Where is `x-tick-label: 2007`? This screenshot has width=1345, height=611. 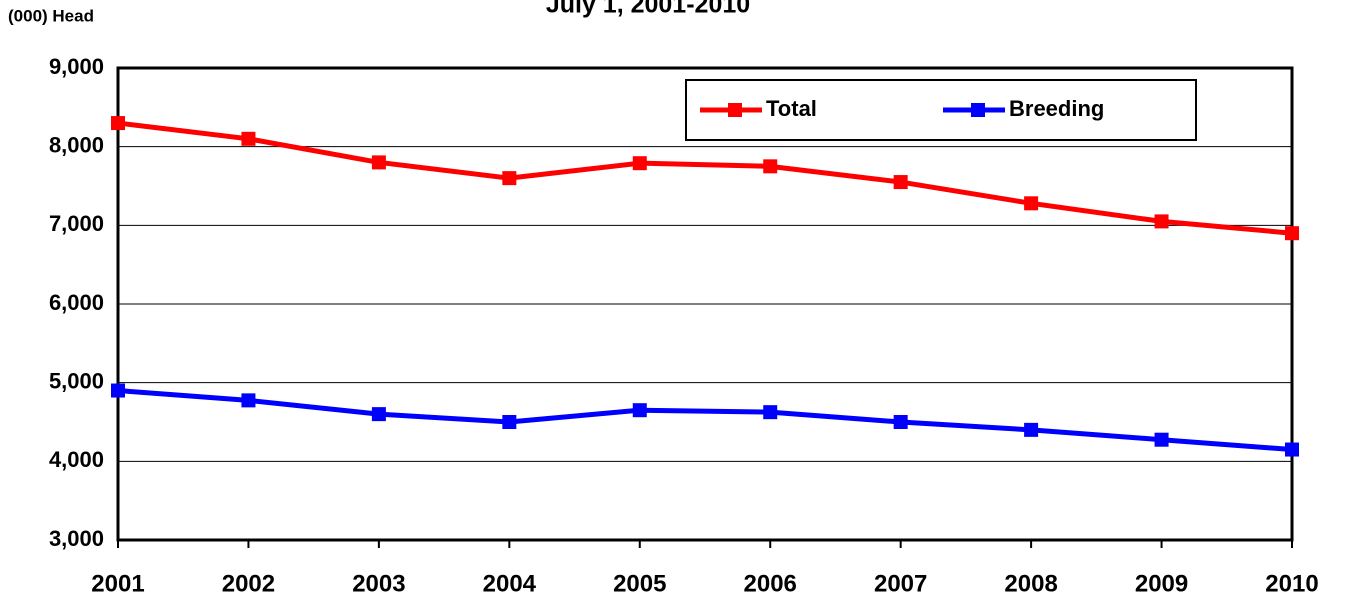
x-tick-label: 2007 is located at coordinates (900, 583).